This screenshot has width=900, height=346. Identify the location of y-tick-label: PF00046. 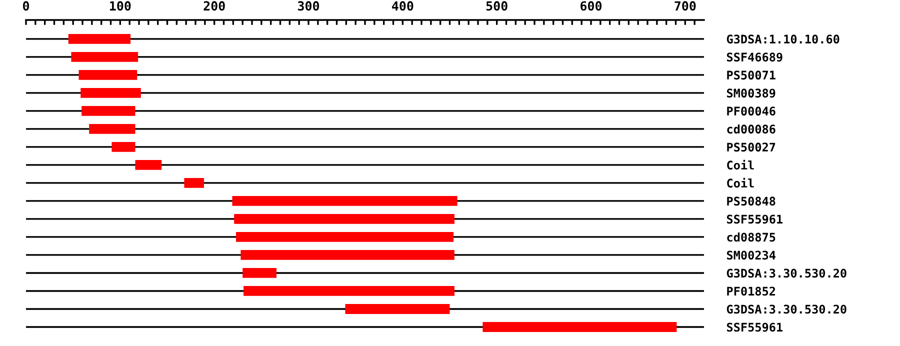
(751, 111).